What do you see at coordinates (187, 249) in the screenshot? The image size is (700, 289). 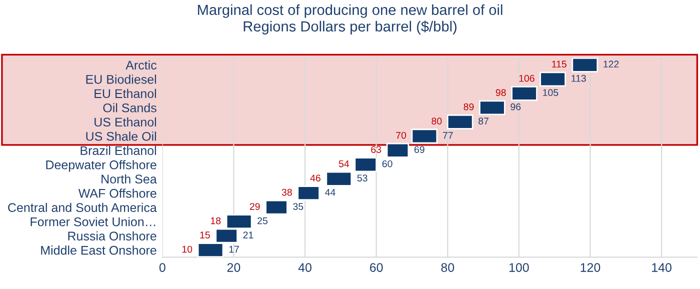 I see `annotation: 10` at bounding box center [187, 249].